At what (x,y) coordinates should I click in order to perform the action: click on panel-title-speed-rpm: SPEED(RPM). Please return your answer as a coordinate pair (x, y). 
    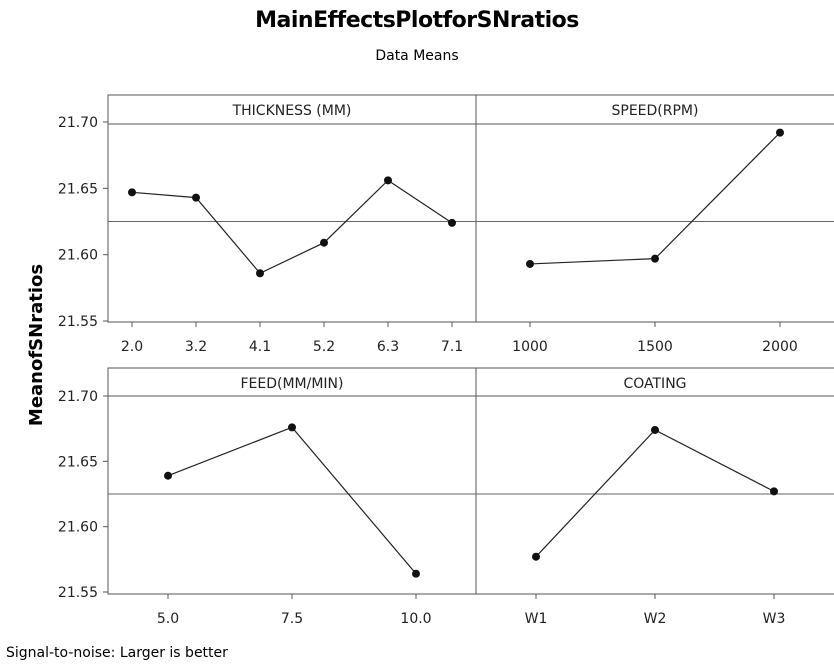
    Looking at the image, I should click on (655, 111).